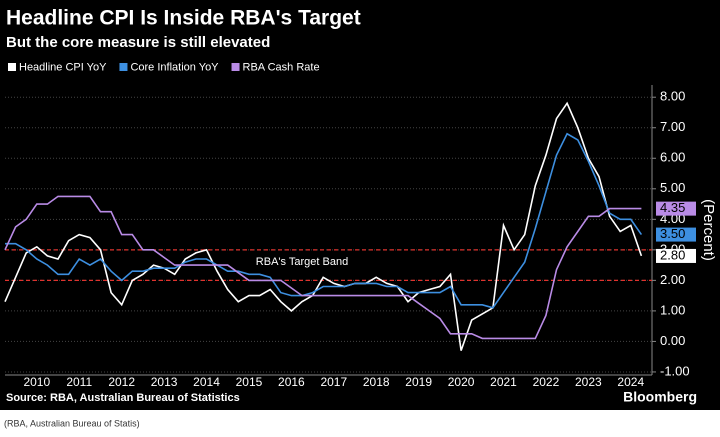 This screenshot has height=437, width=720. I want to click on value-label: 4.35, so click(672, 207).